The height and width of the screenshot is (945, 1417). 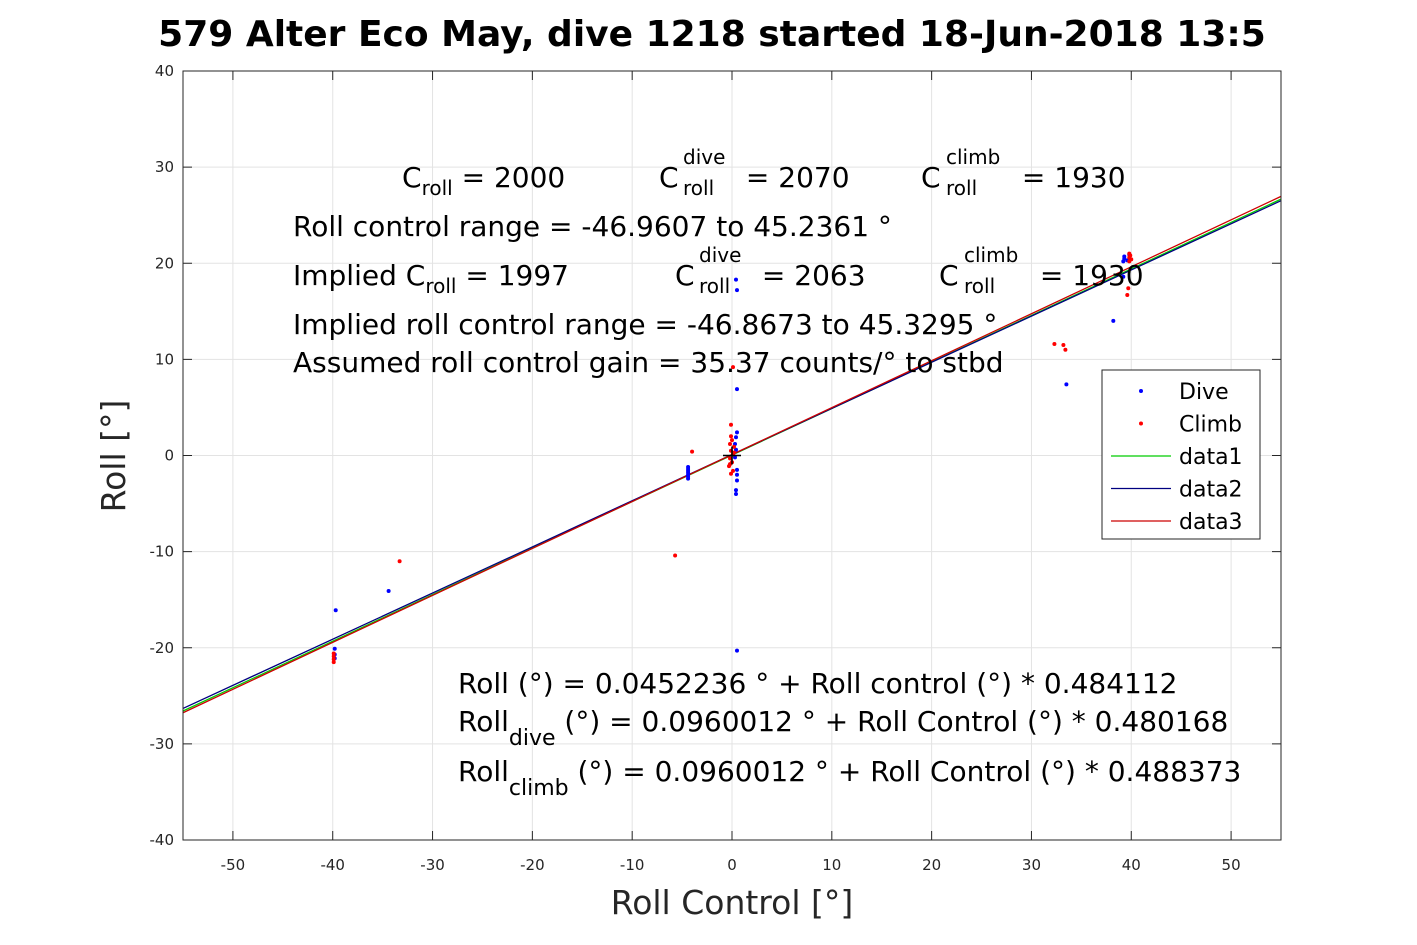 What do you see at coordinates (164, 263) in the screenshot?
I see `y-tick-label: 20` at bounding box center [164, 263].